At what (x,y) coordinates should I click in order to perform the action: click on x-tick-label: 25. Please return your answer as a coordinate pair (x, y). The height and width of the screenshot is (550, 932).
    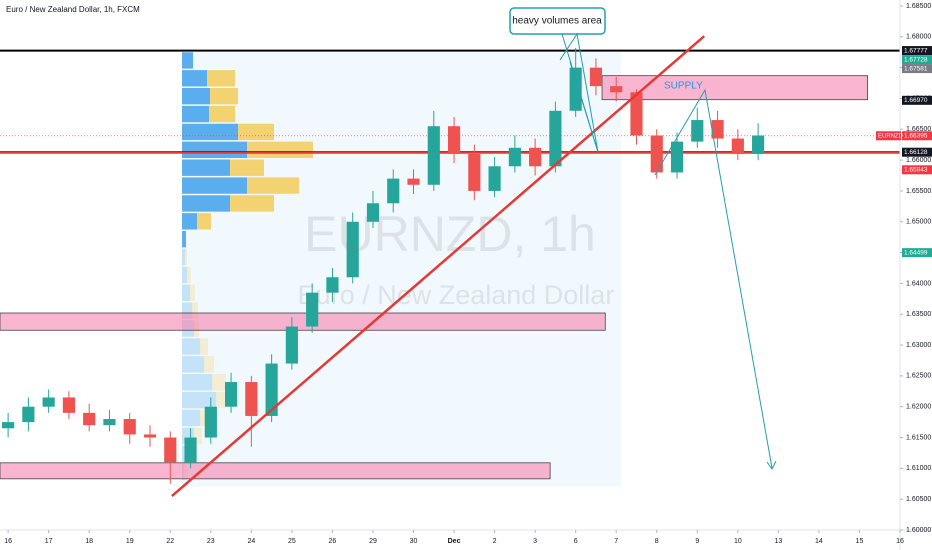
    Looking at the image, I should click on (292, 541).